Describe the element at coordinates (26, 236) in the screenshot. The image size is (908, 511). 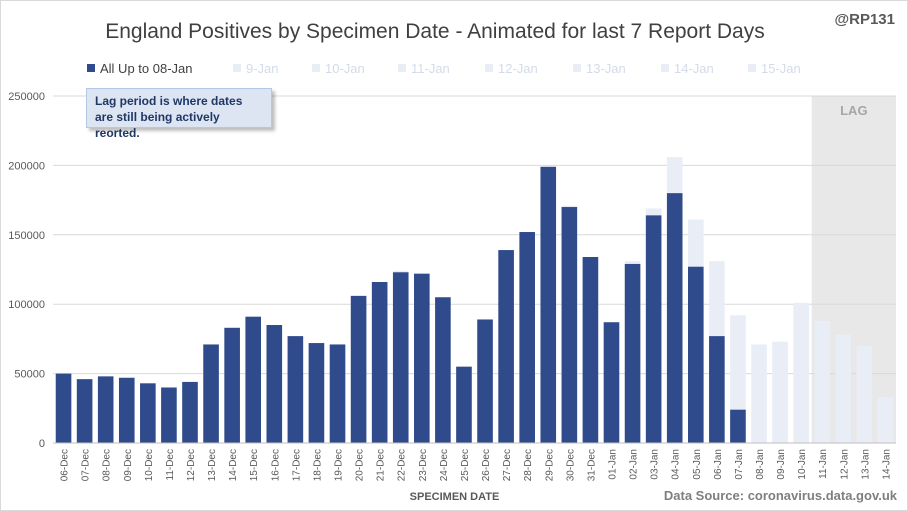
I see `y-tick-label: 150000` at that location.